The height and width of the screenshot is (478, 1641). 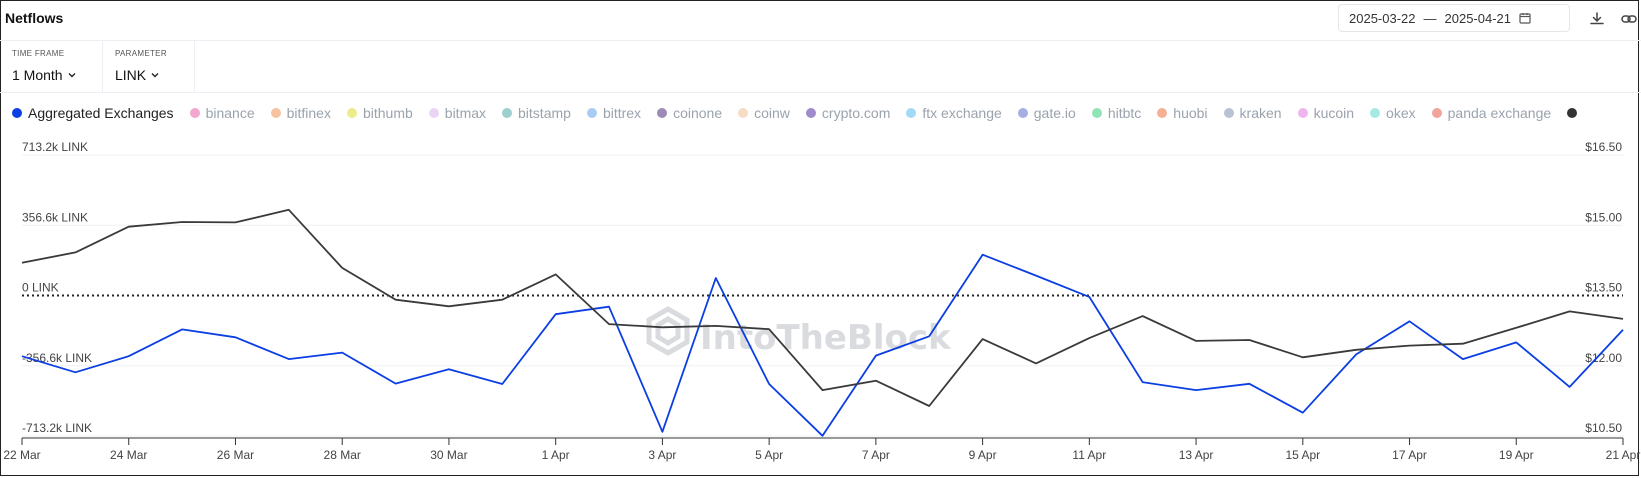 I want to click on legend-item: bitfinex, so click(x=300, y=113).